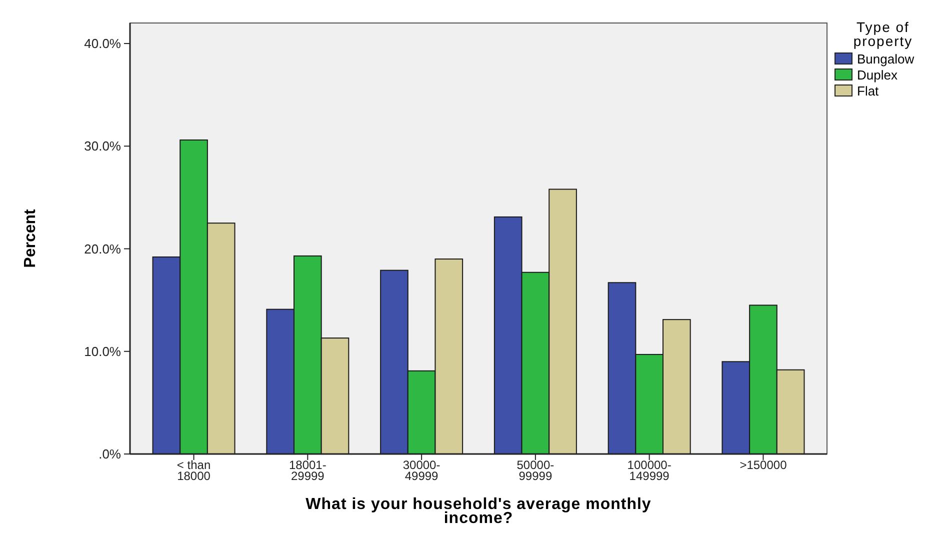 Image resolution: width=951 pixels, height=534 pixels. I want to click on y-tick-label: 10.0%, so click(103, 351).